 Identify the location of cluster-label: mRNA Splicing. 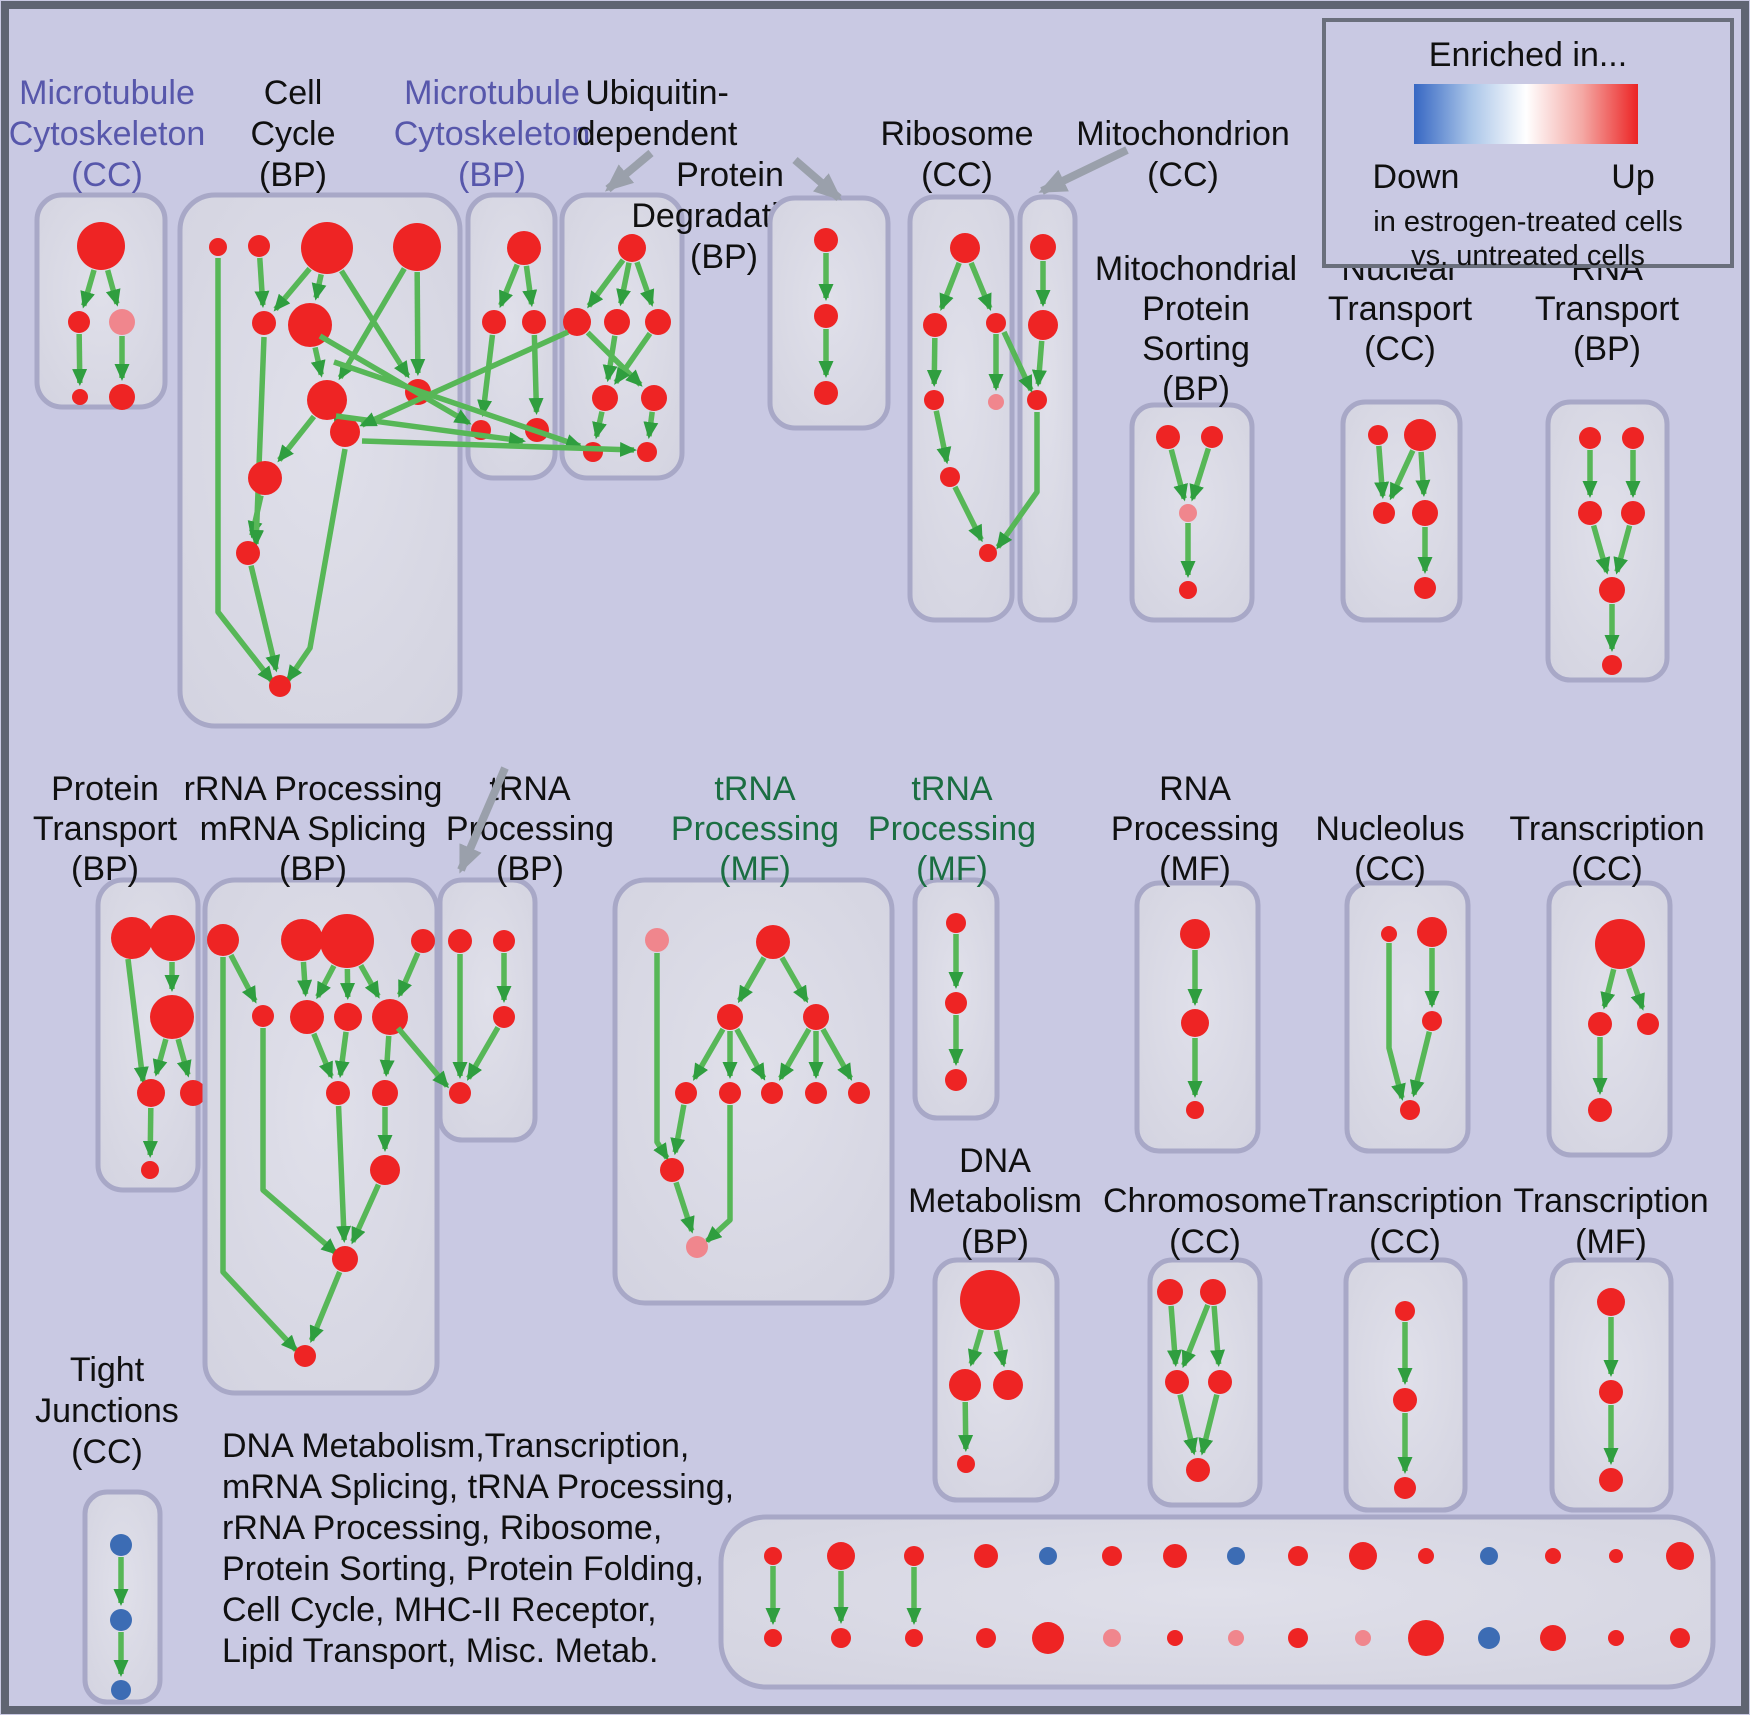
(313, 829).